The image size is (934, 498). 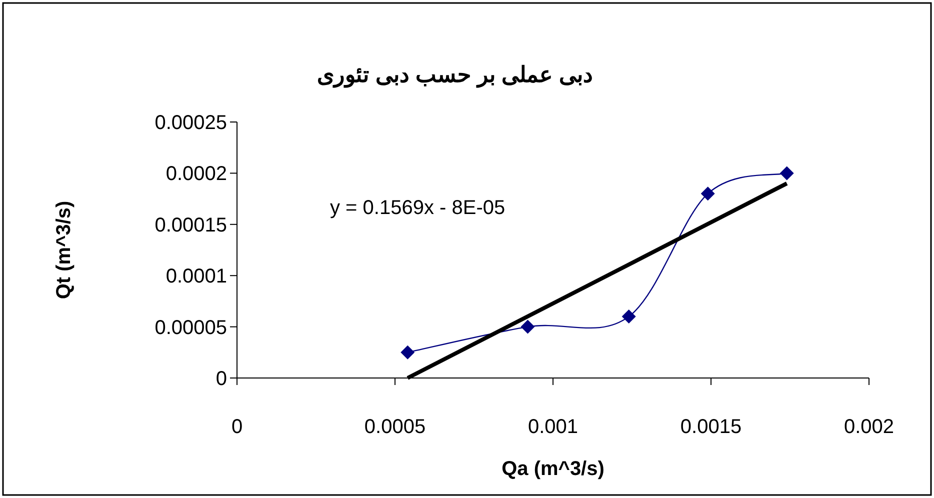 I want to click on y-tick-label: 0.00015, so click(x=190, y=225).